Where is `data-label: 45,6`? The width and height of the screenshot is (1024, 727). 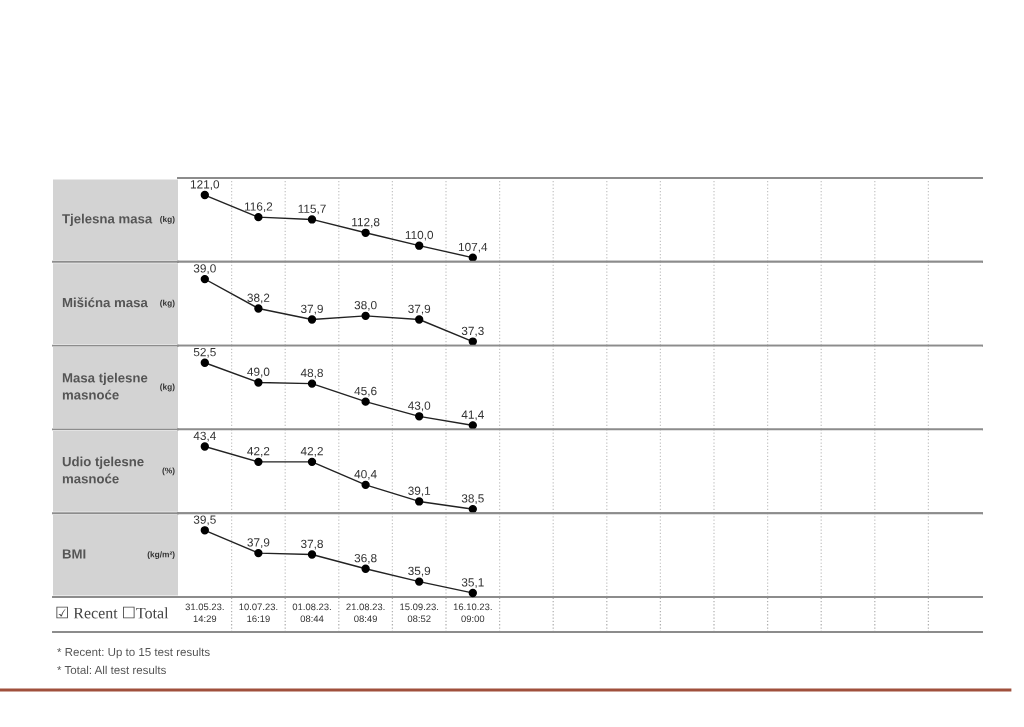
data-label: 45,6 is located at coordinates (365, 391).